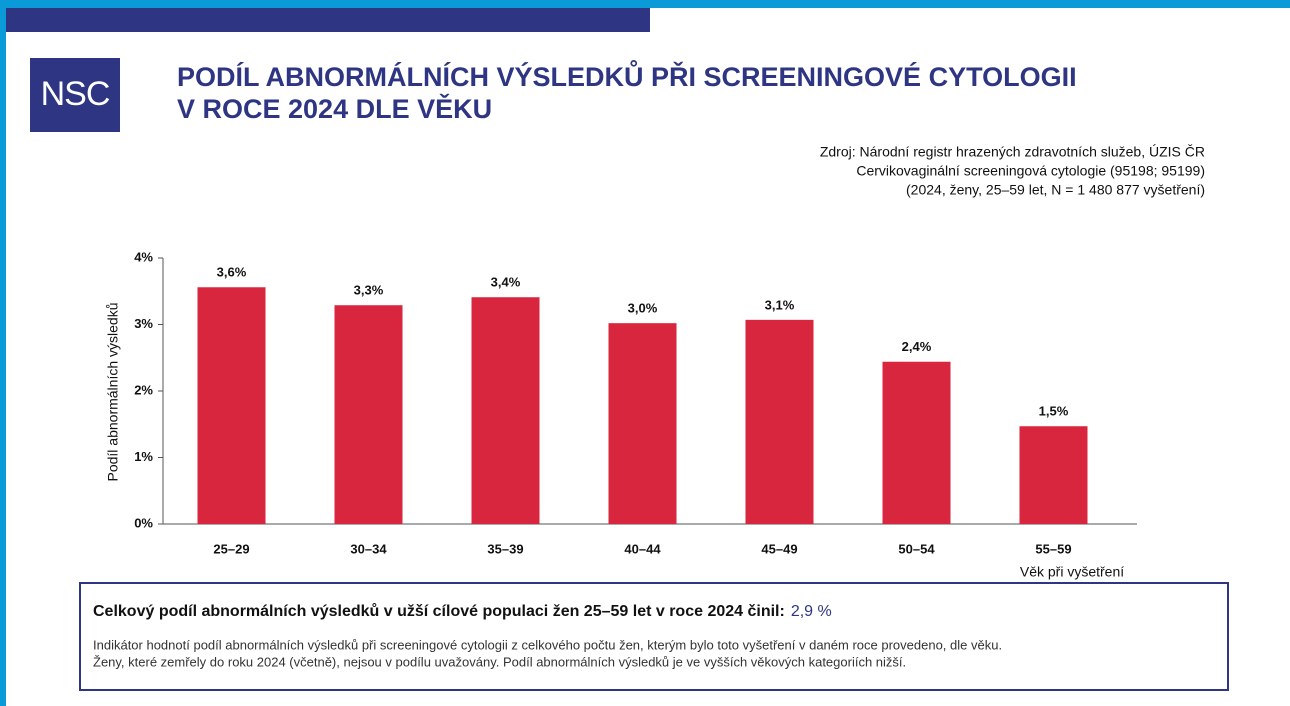 Image resolution: width=1290 pixels, height=706 pixels. I want to click on left-border, so click(3, 357).